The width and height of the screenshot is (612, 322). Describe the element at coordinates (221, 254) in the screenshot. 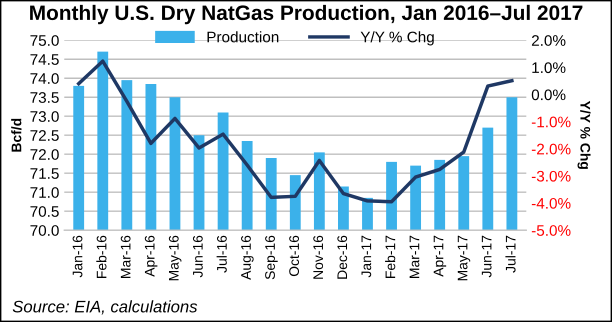

I see `x-tick-label: Jul-16` at that location.